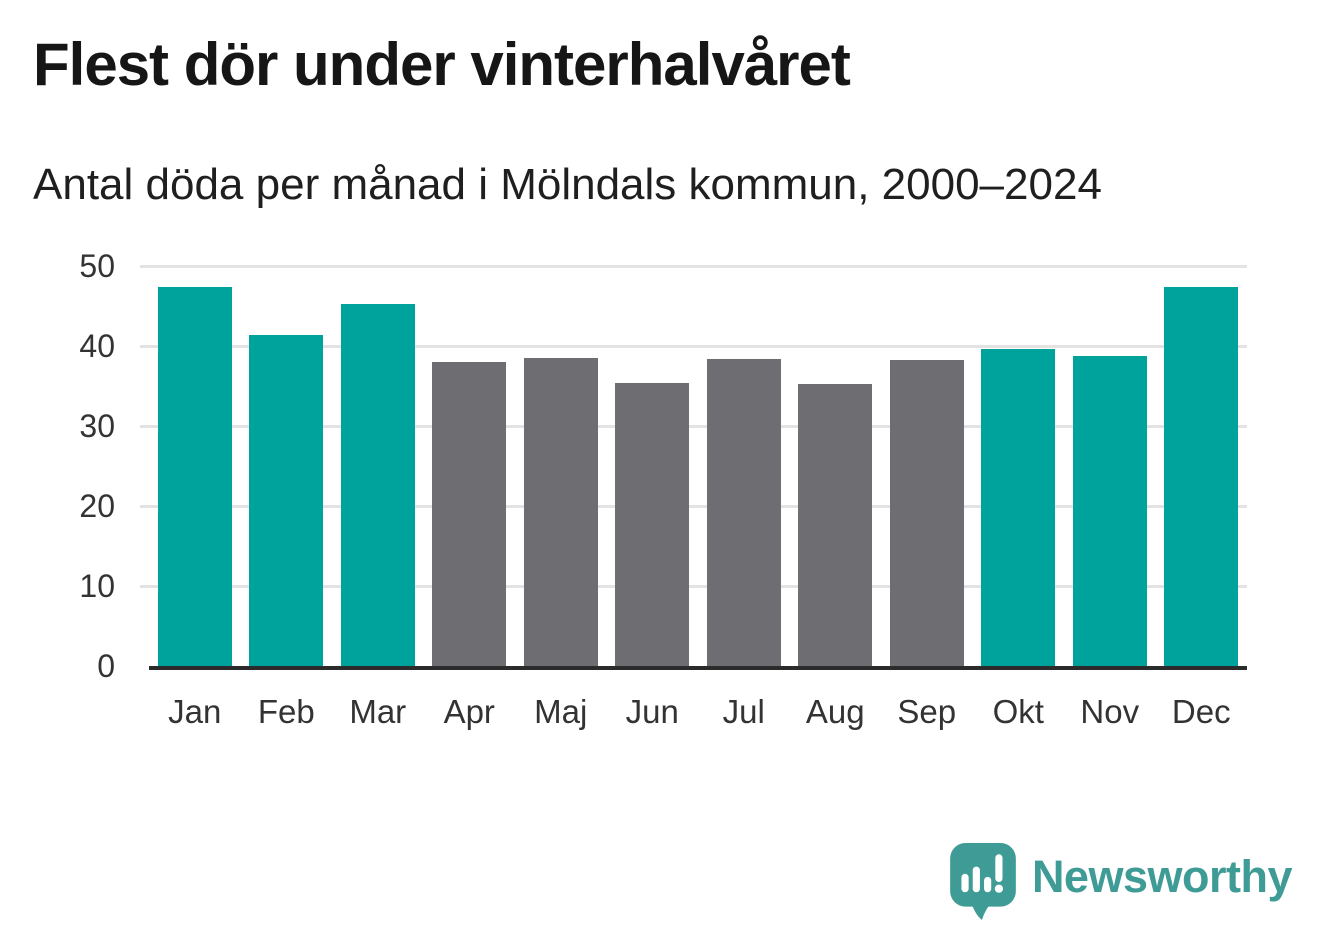  Describe the element at coordinates (378, 711) in the screenshot. I see `x-axis-label-mar: Mar` at that location.